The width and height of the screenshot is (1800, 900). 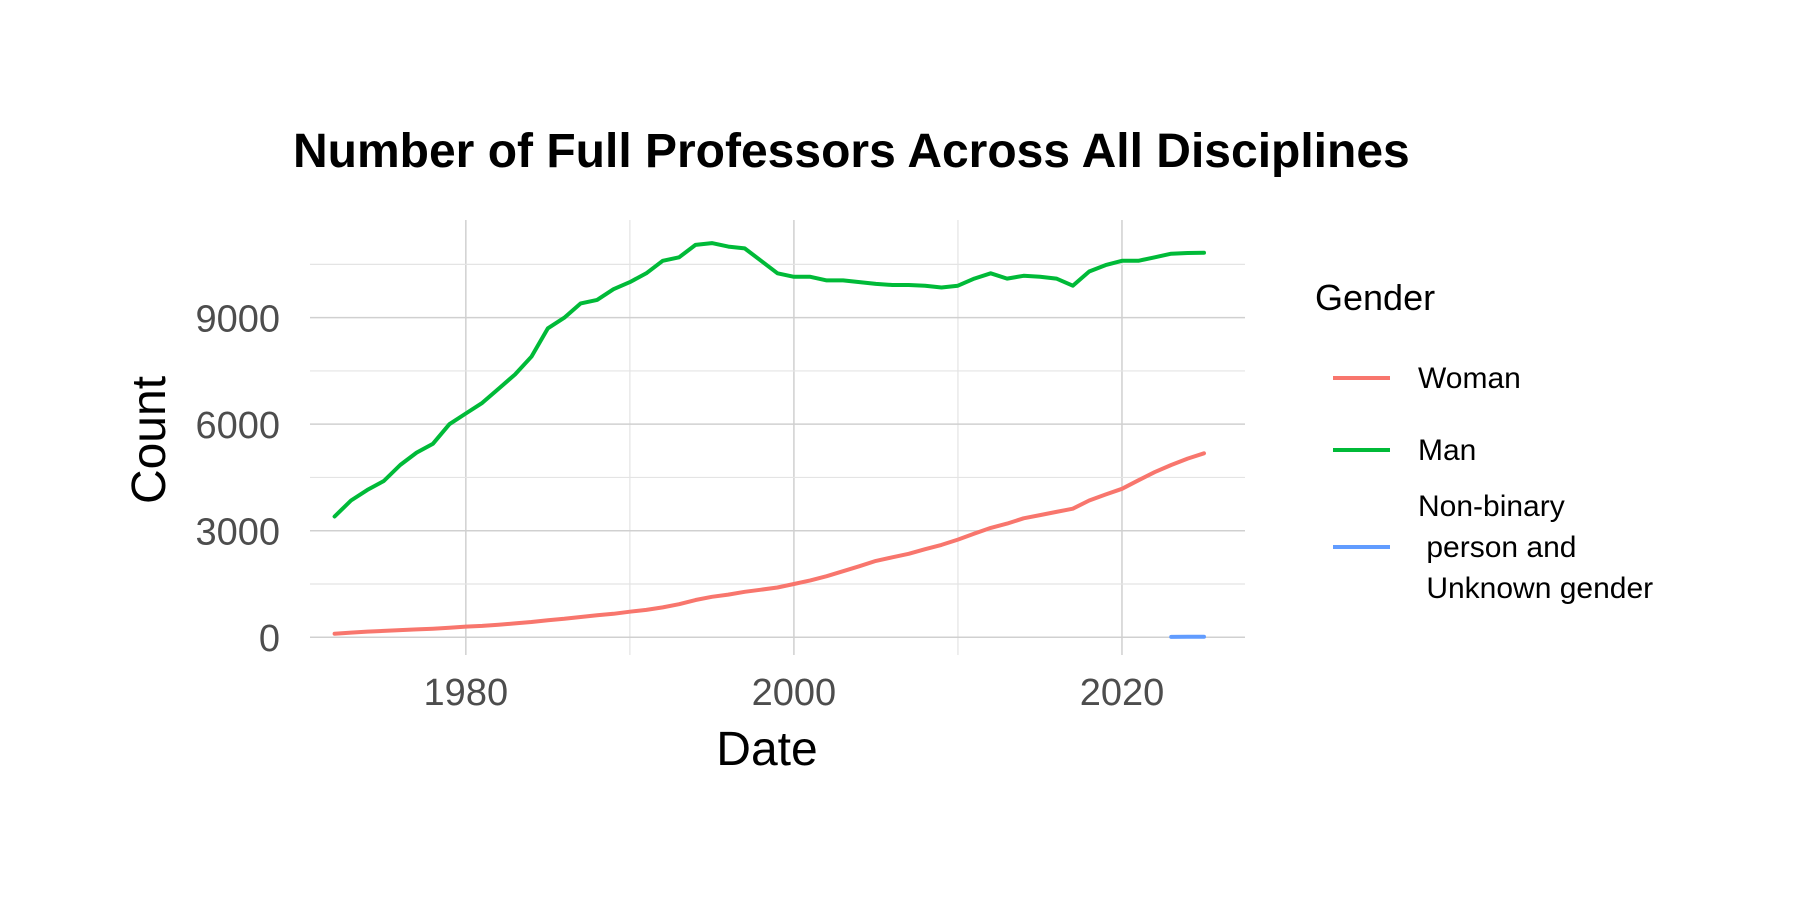 I want to click on legend-label-non-binary: Non-binary person and Unknown gender, so click(x=1535, y=547).